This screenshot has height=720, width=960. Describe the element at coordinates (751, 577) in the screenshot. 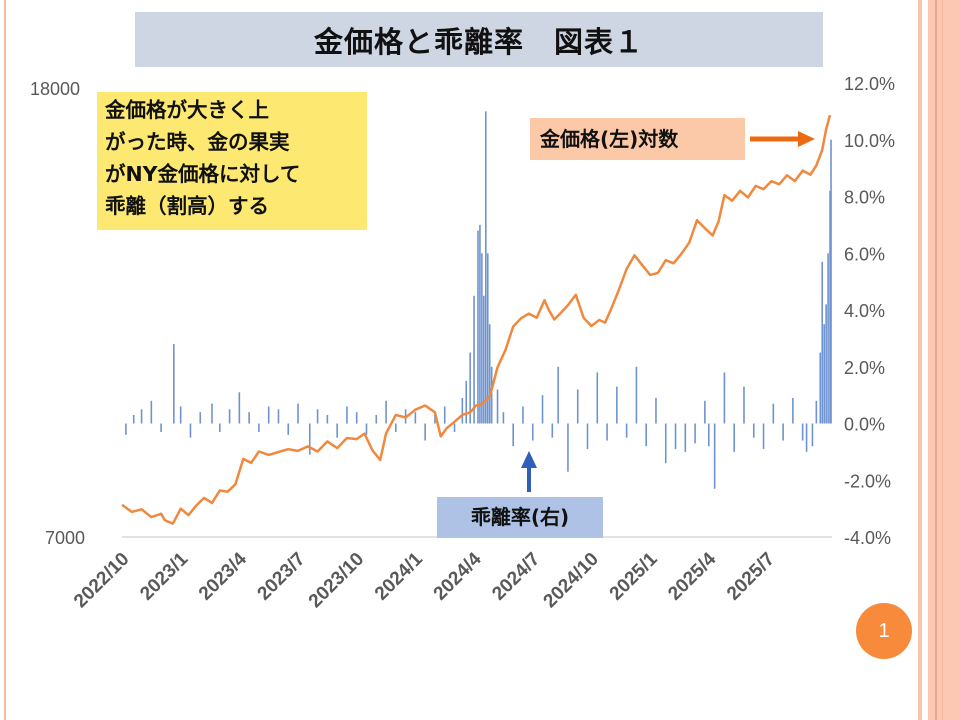

I see `x-tick-label: 2025/7` at that location.